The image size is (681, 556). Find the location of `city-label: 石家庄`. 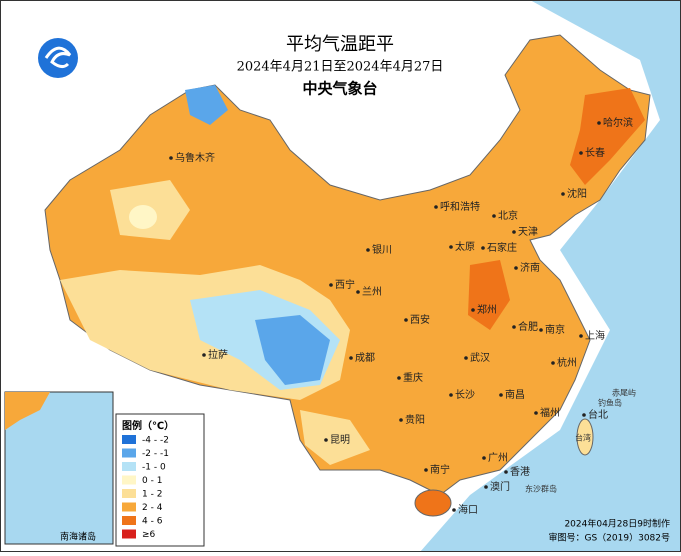

city-label: 石家庄 is located at coordinates (502, 247).